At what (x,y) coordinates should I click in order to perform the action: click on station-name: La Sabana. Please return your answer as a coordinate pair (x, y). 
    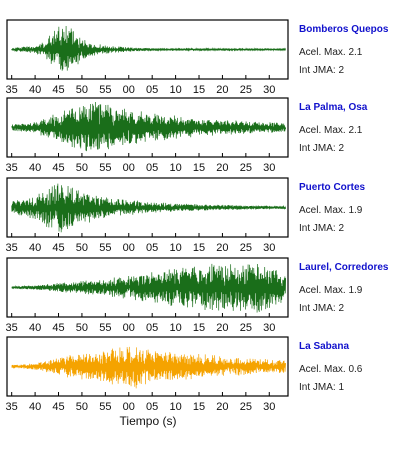
    Looking at the image, I should click on (324, 346).